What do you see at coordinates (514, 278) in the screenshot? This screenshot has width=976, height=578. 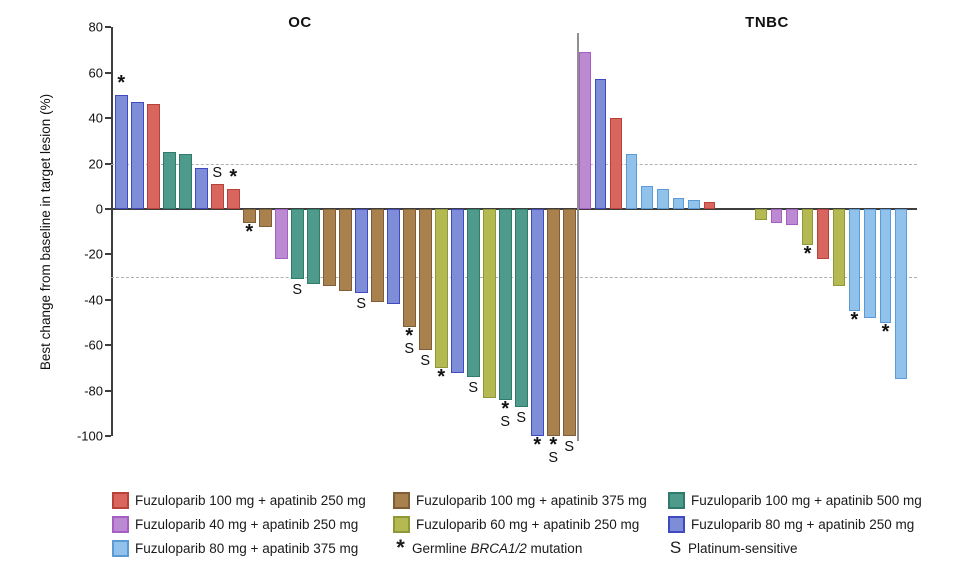 I see `ref-line-minus30` at bounding box center [514, 278].